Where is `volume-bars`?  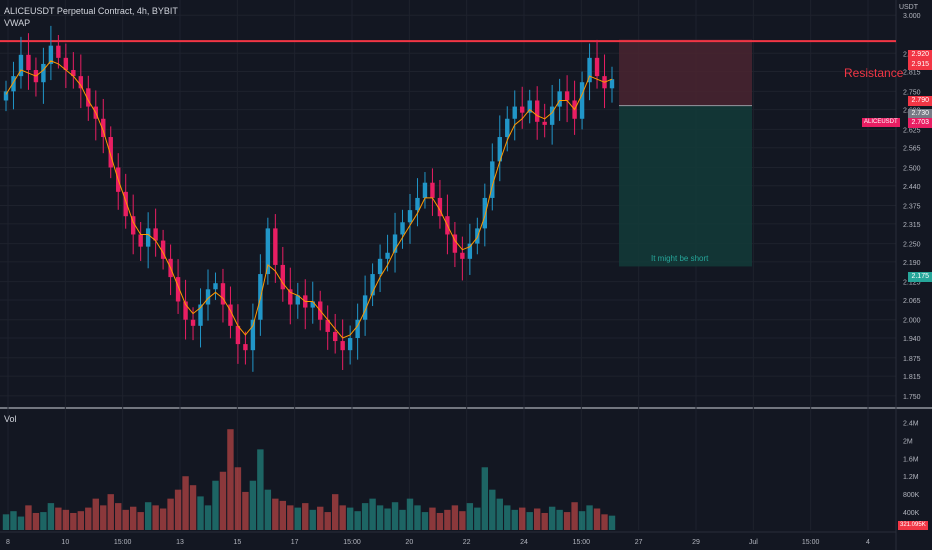
volume-bars is located at coordinates (309, 479).